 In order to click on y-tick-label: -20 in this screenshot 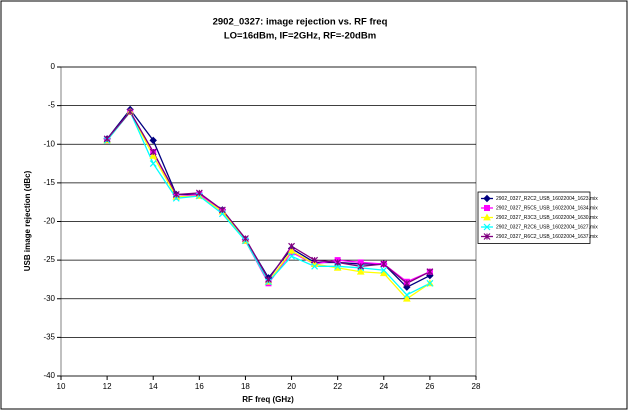, I will do `click(49, 221)`.